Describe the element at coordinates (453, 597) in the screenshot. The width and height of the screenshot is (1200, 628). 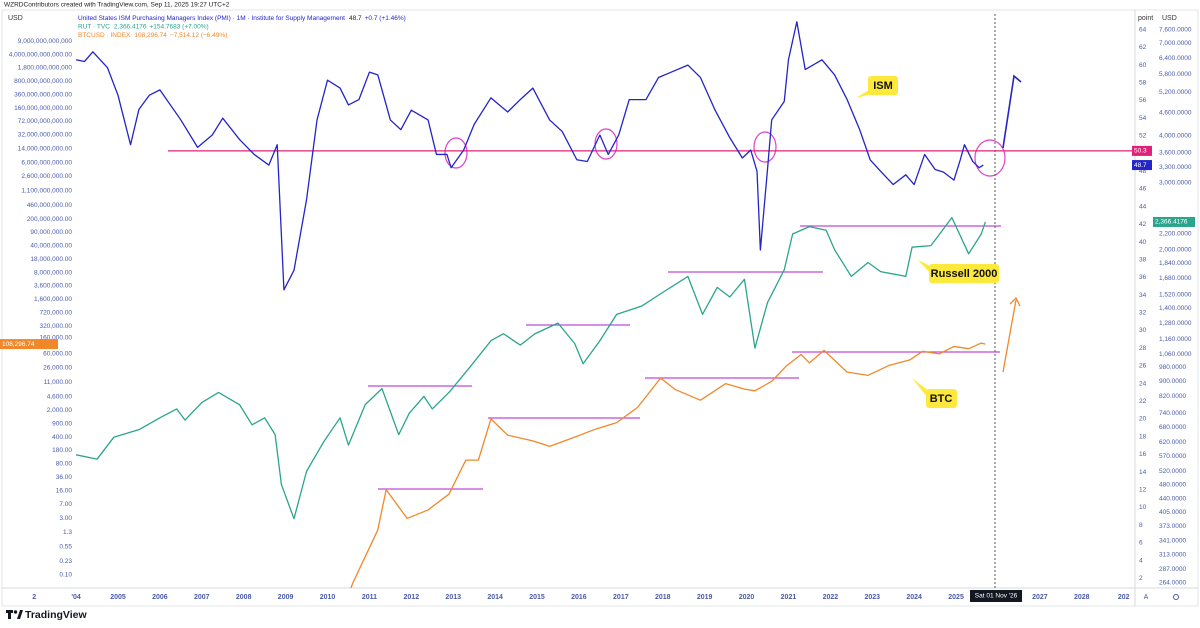
I see `x-tick-label: 2013` at that location.